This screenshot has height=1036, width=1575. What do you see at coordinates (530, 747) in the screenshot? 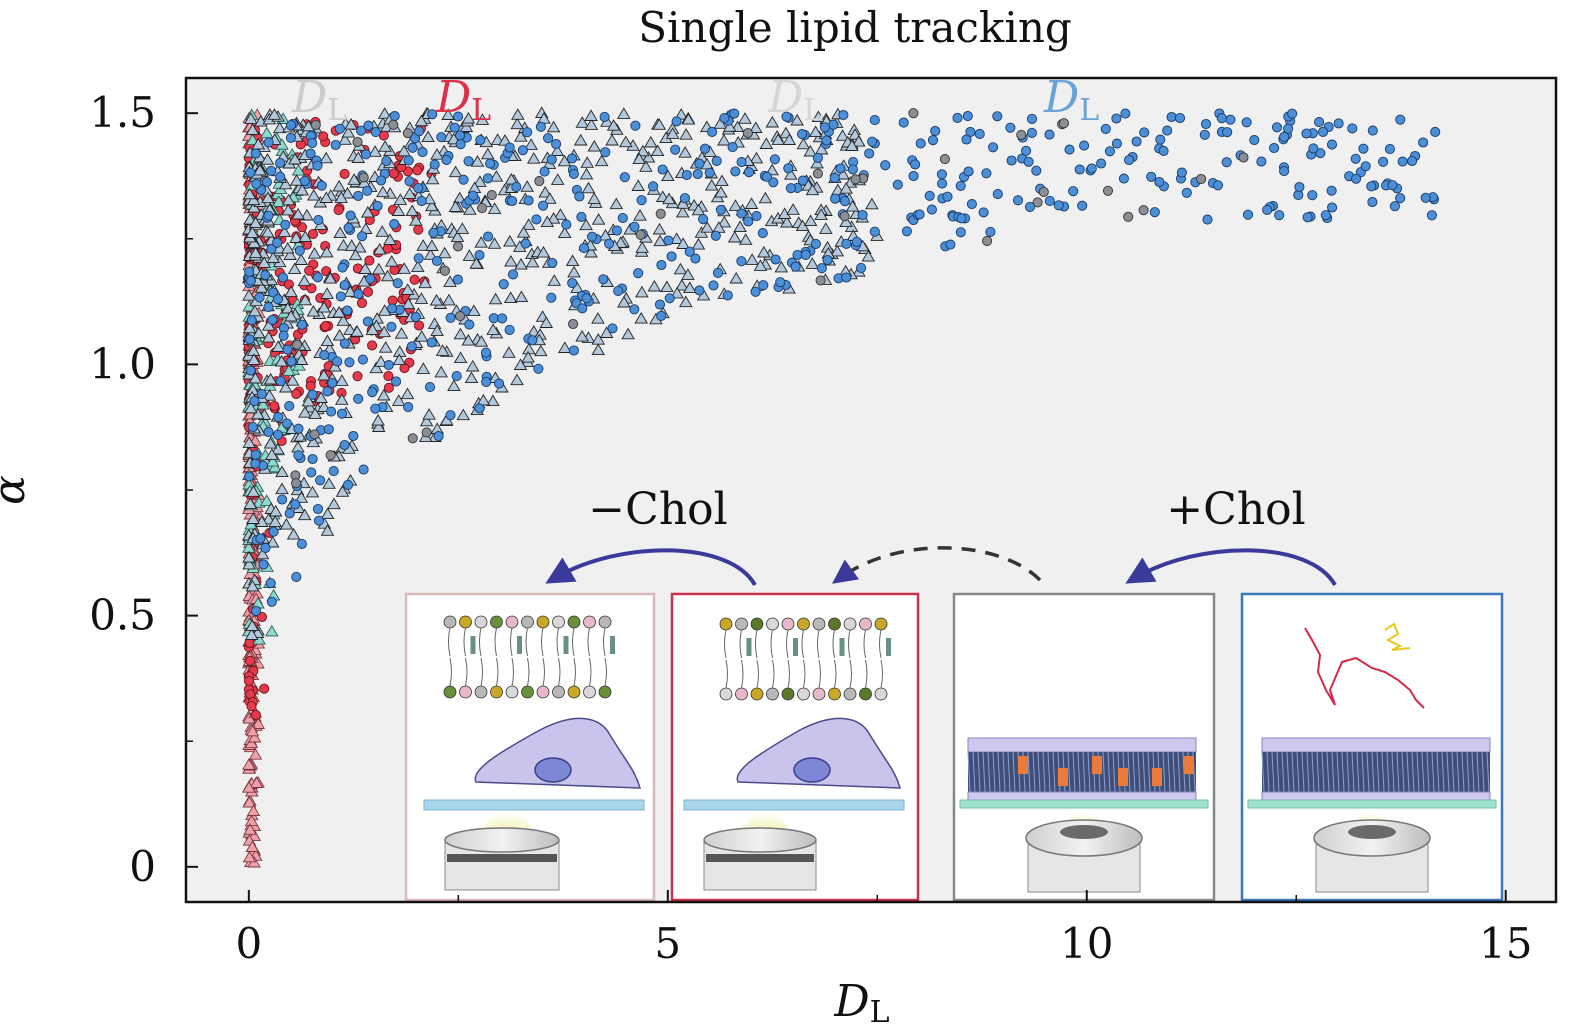
I see `inset-live-cell-depleted` at bounding box center [530, 747].